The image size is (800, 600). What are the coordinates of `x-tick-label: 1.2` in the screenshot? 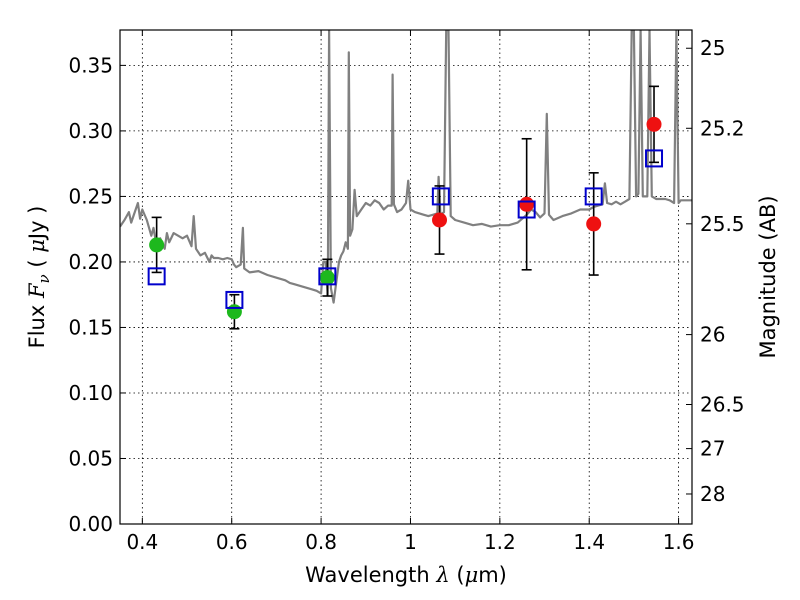 It's located at (500, 542).